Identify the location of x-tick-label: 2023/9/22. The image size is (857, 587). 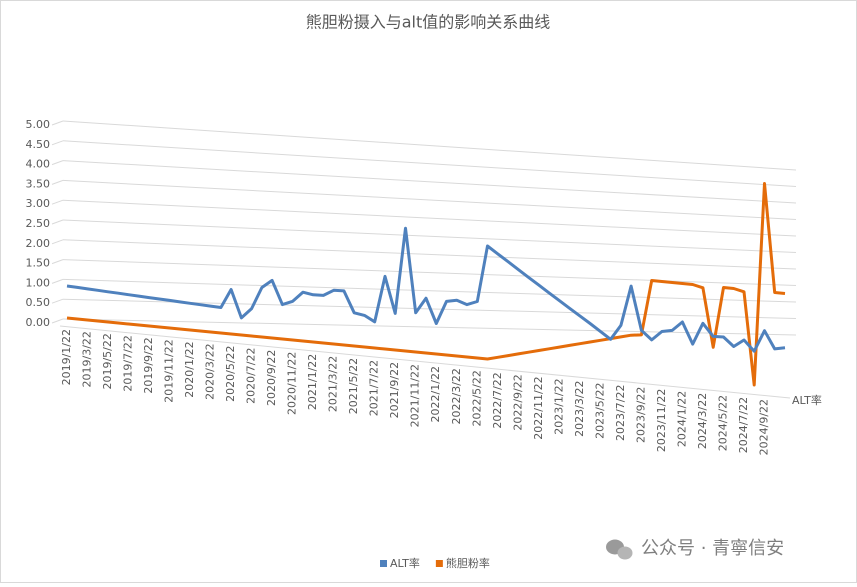
(640, 415).